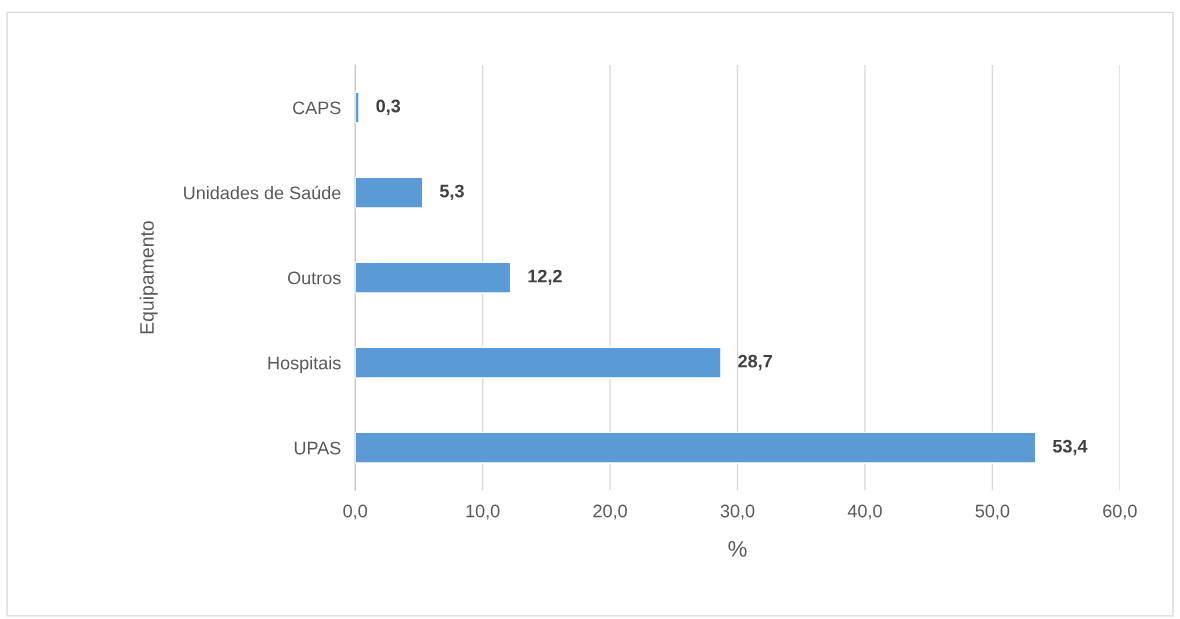 The height and width of the screenshot is (619, 1180). Describe the element at coordinates (737, 512) in the screenshot. I see `x-tick-label: 30,0` at that location.